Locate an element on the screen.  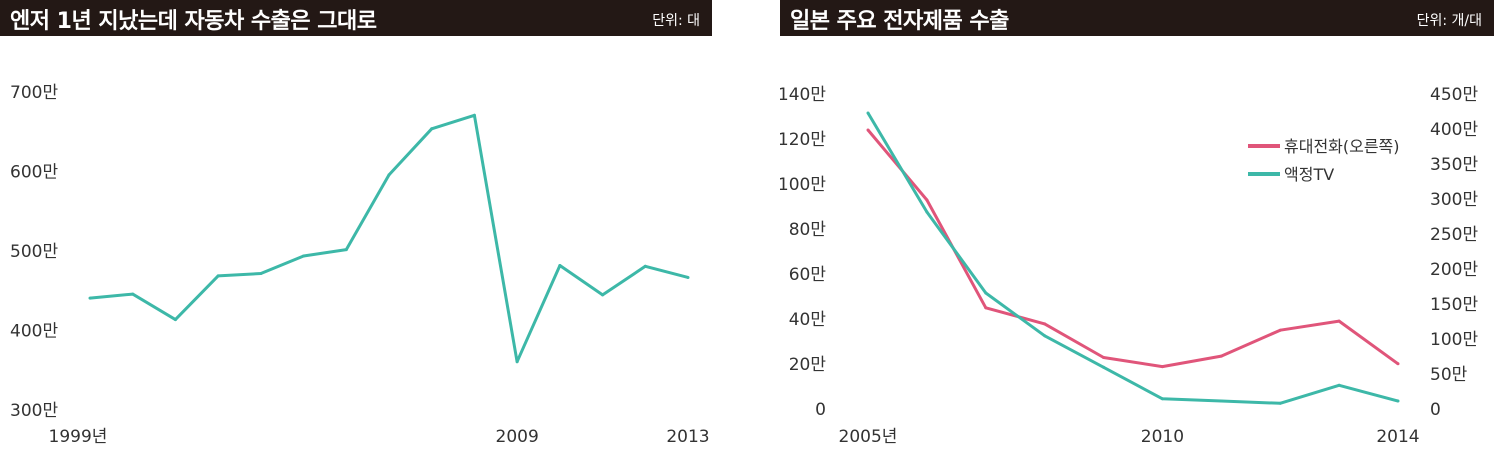
legend-label: 휴대전화(오른쪽) is located at coordinates (1342, 146).